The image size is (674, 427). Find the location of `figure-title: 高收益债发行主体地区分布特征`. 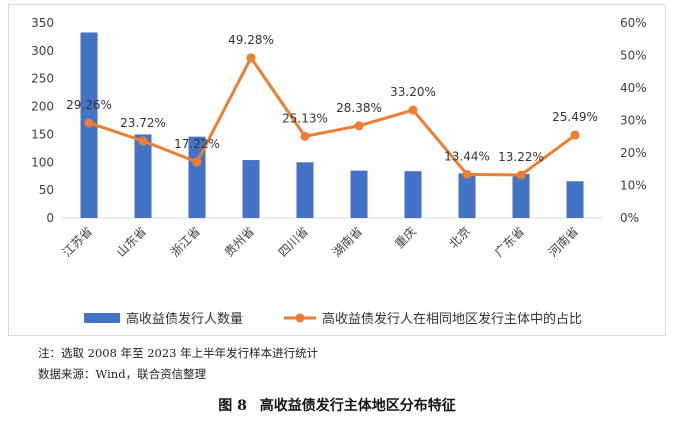

figure-title: 高收益债发行主体地区分布特征 is located at coordinates (357, 406).